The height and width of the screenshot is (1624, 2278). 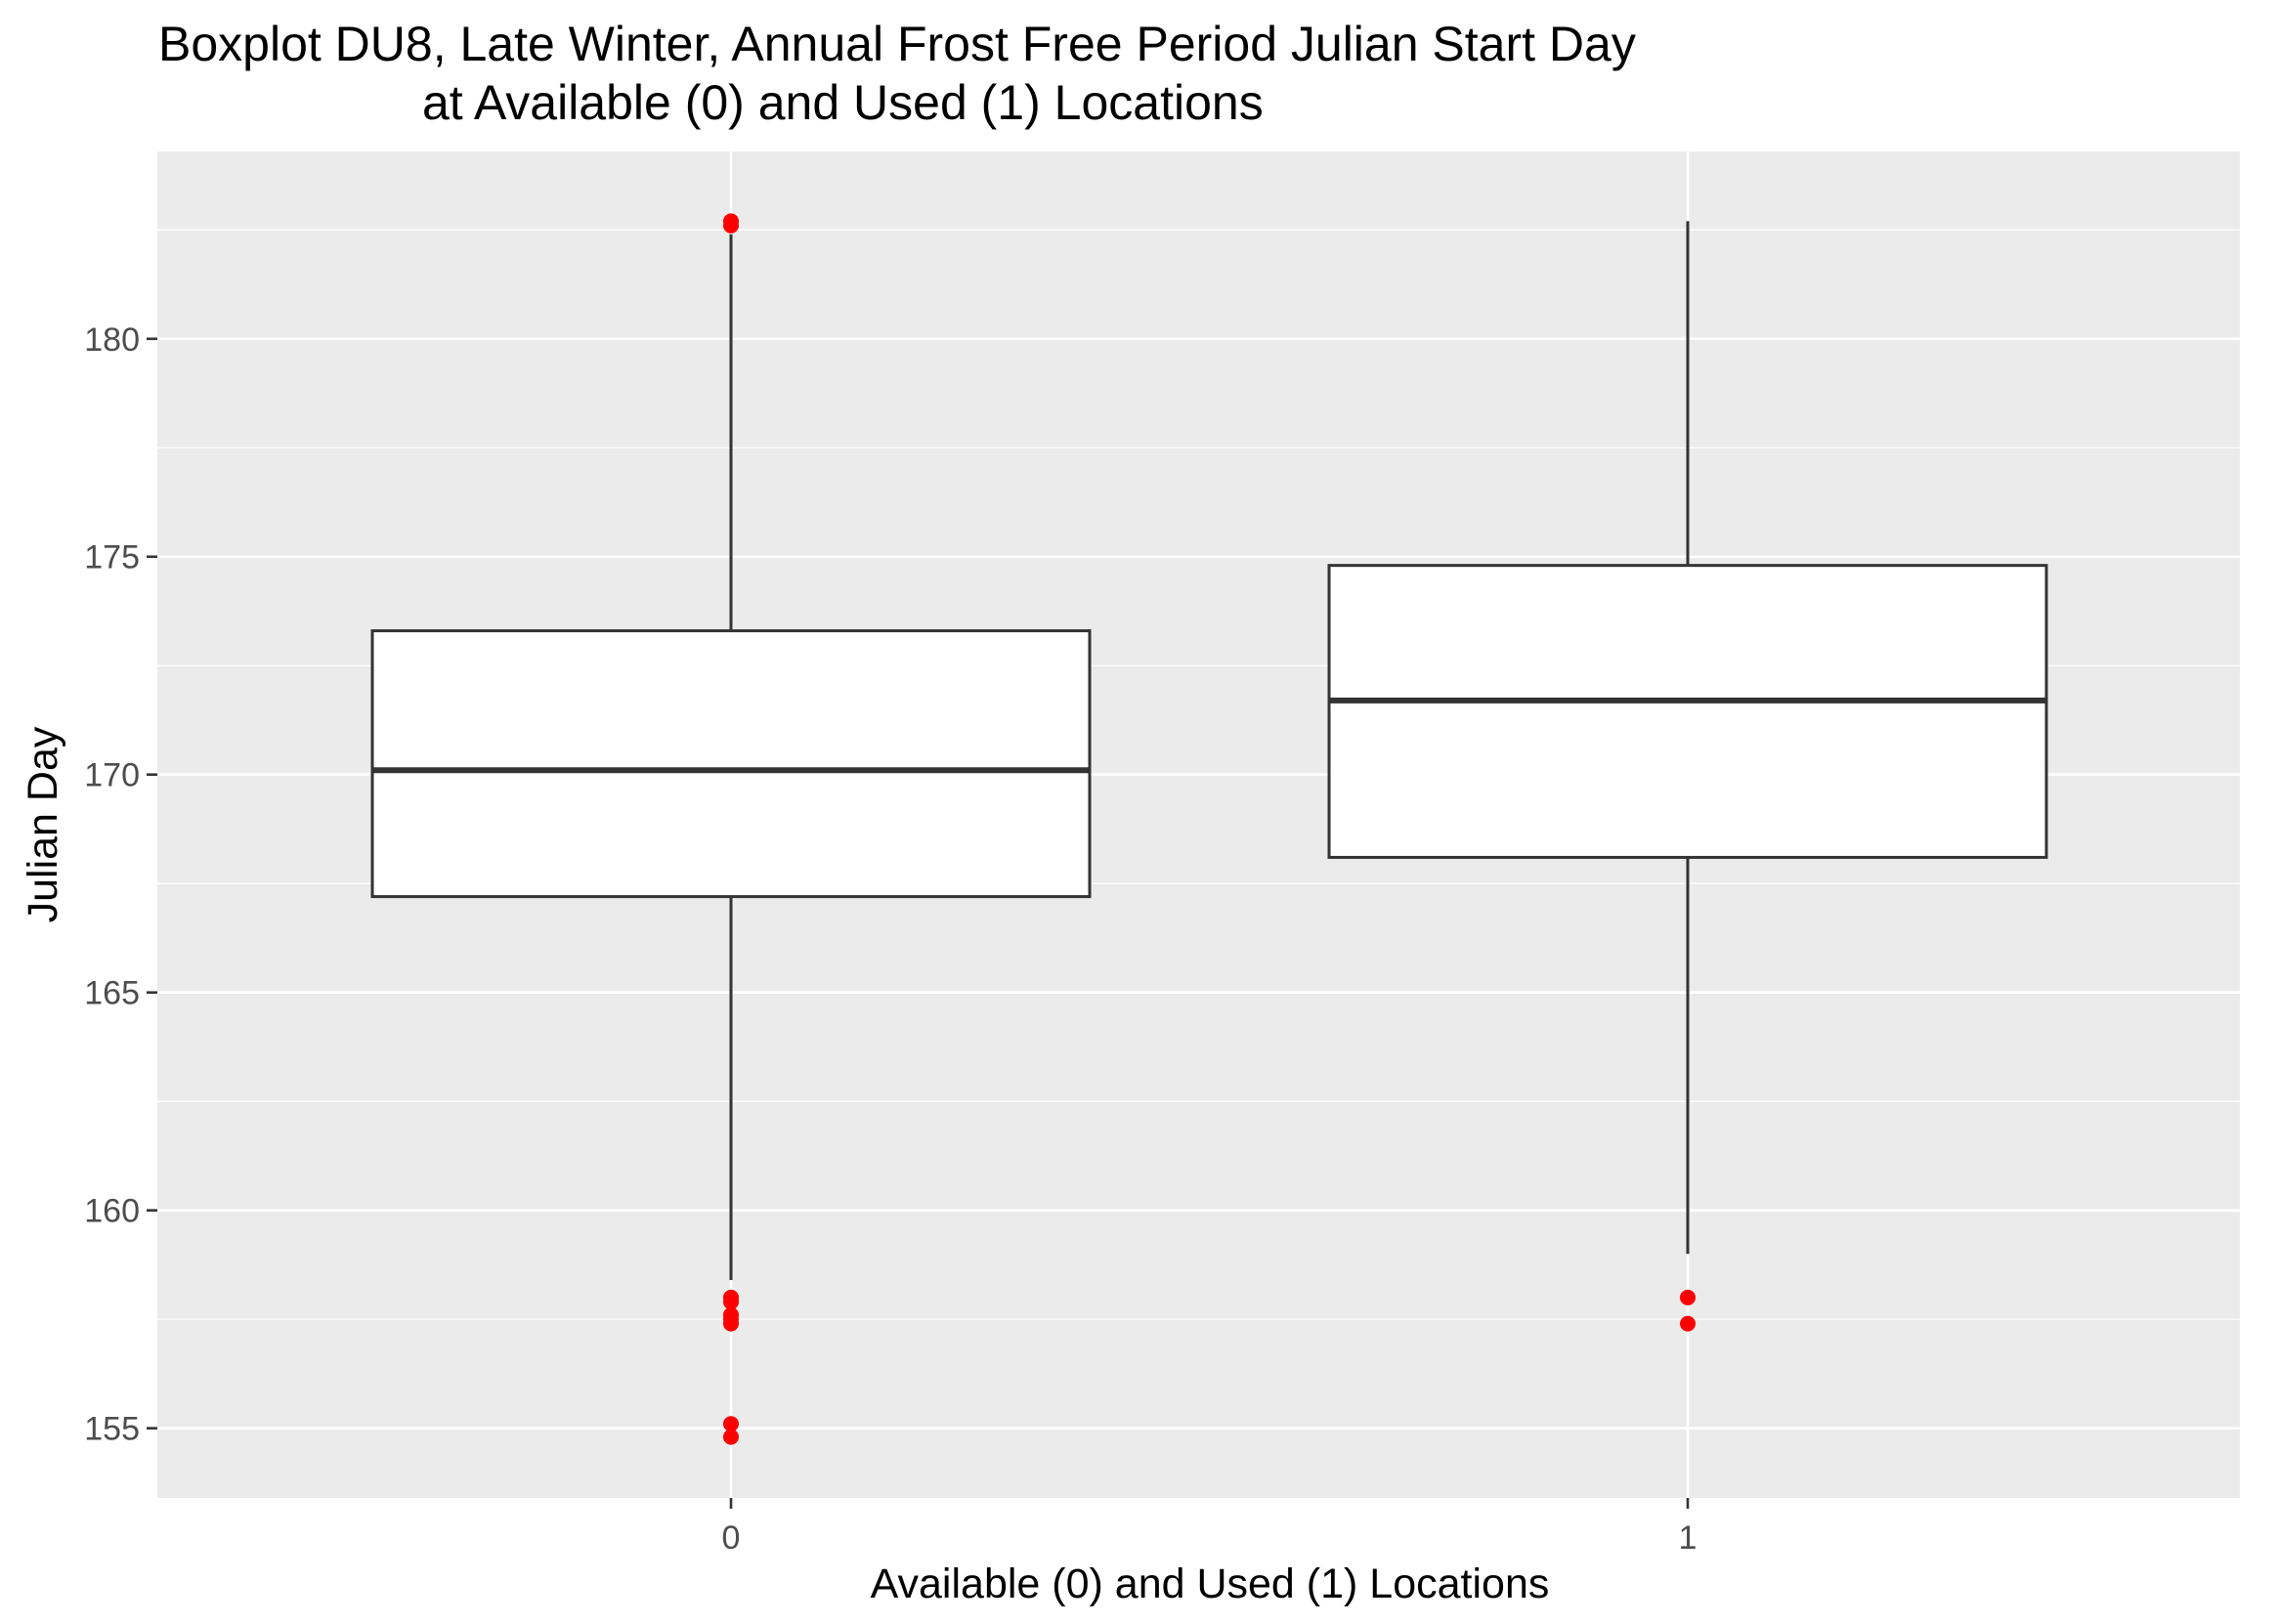 What do you see at coordinates (112, 558) in the screenshot?
I see `y-tick-label: 175` at bounding box center [112, 558].